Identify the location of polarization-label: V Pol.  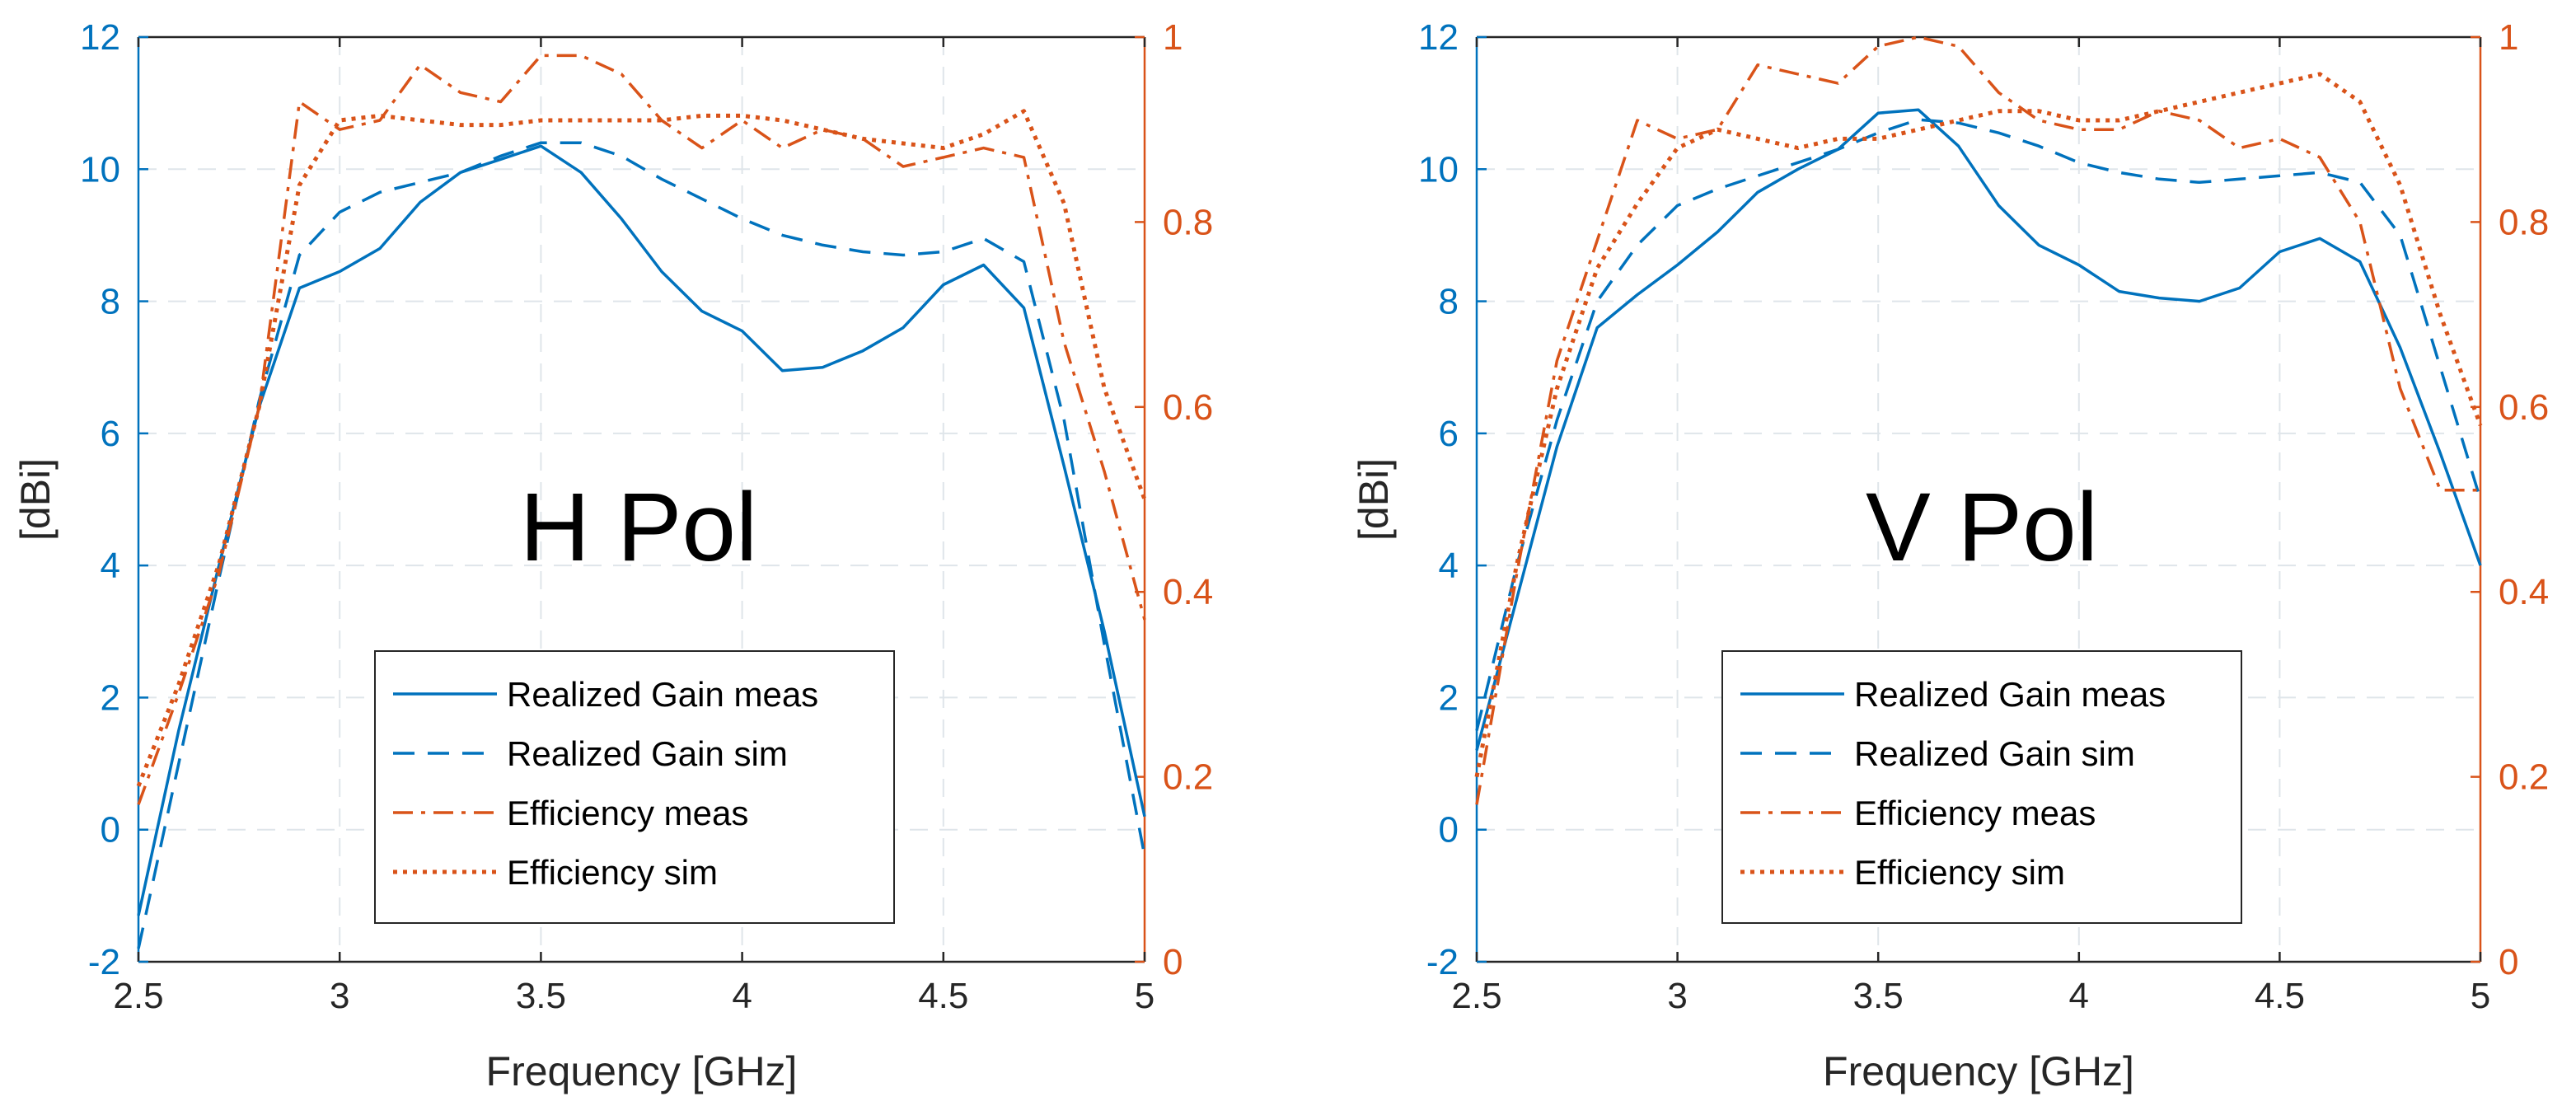
(1982, 527).